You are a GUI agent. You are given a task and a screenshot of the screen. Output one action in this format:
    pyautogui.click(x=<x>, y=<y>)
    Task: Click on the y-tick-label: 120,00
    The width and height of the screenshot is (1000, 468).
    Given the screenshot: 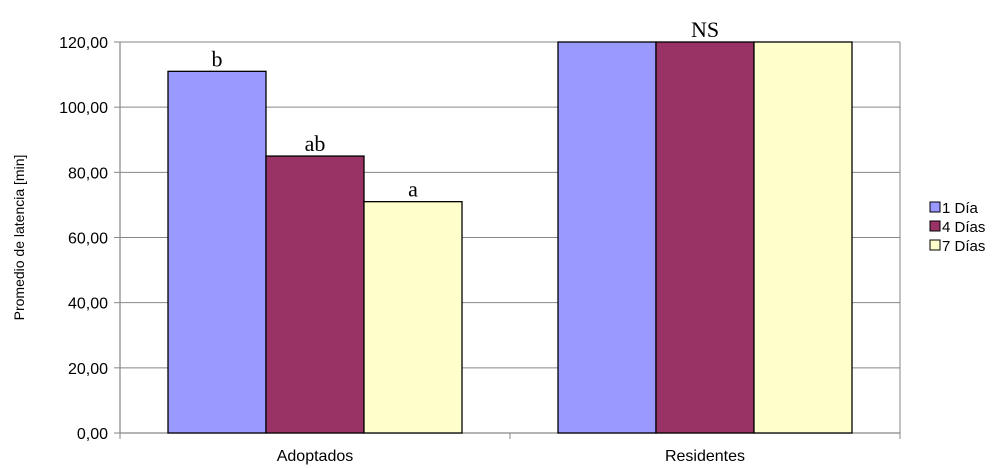 What is the action you would take?
    pyautogui.click(x=83, y=43)
    